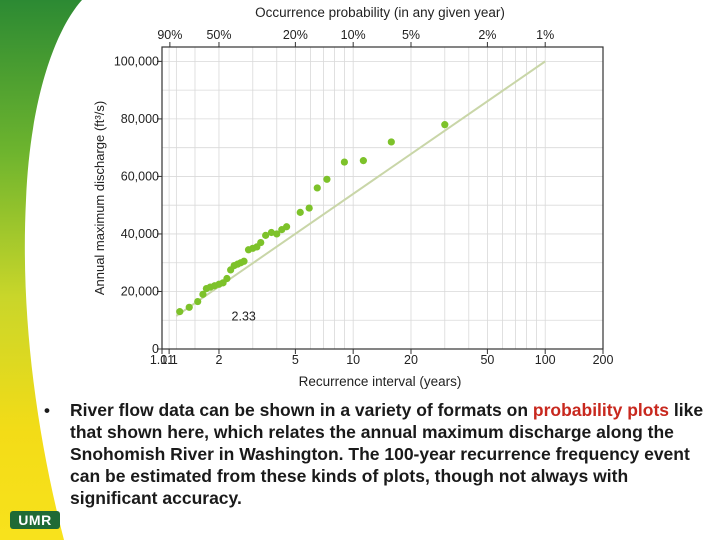  I want to click on data-points, so click(312, 218).